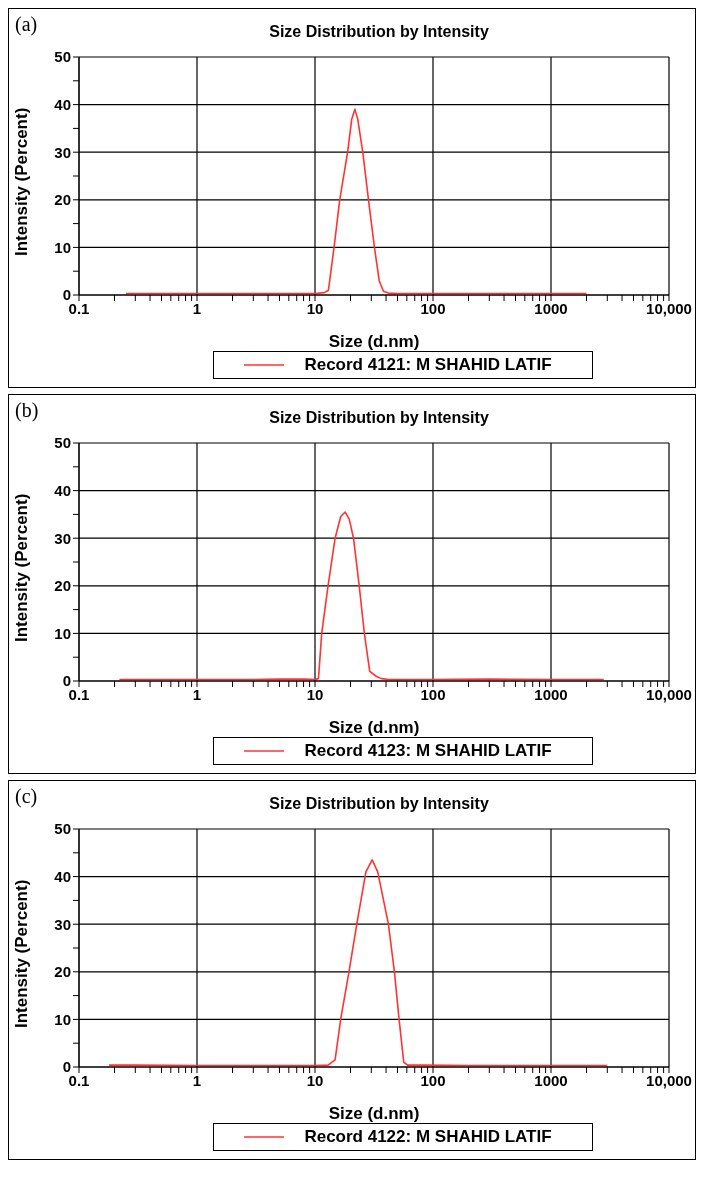 This screenshot has height=1183, width=706. Describe the element at coordinates (428, 365) in the screenshot. I see `legend-label: Record 4121: M SHAHID LATIF` at that location.